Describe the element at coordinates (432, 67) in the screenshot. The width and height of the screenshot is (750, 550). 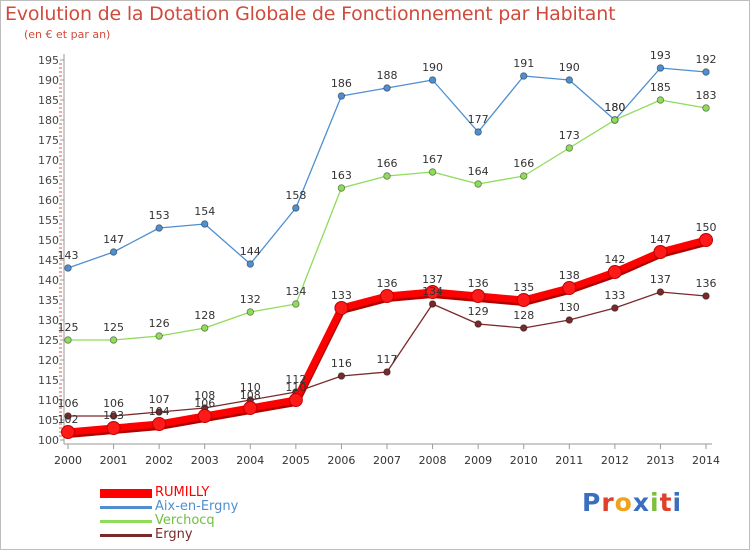
I see `data-label: 190` at that location.